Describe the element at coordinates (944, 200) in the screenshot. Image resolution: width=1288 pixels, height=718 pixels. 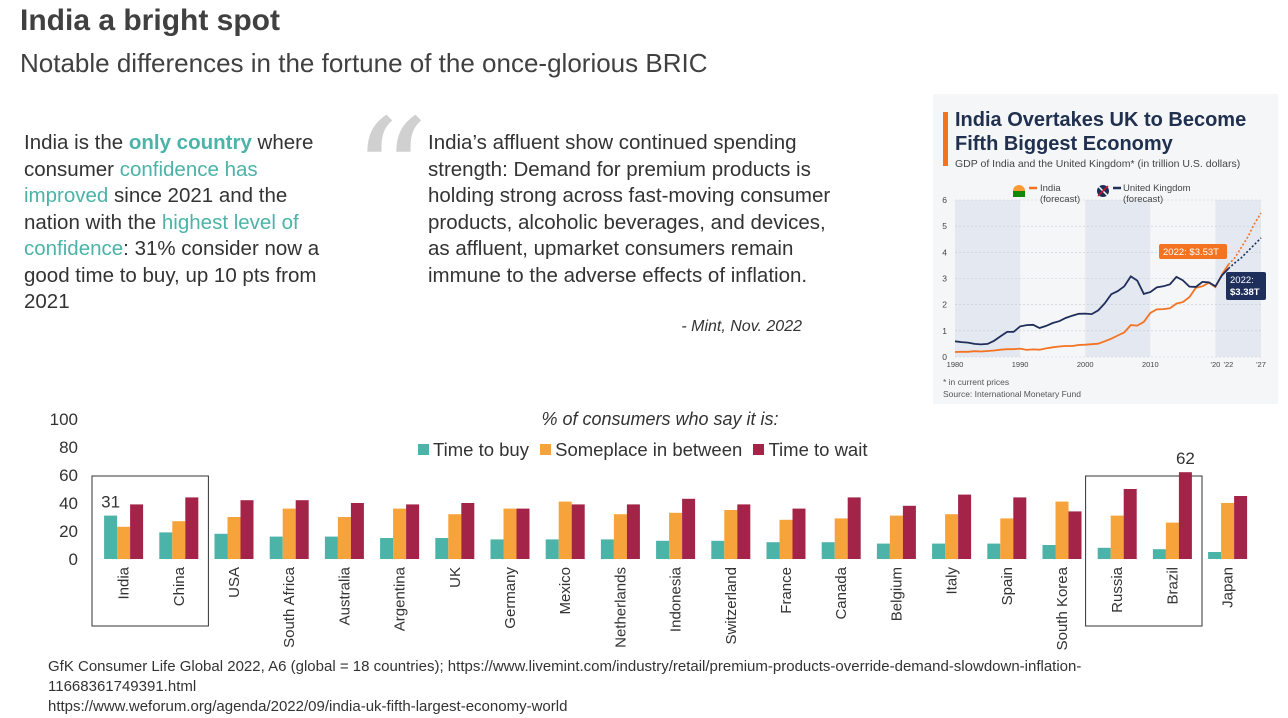
I see `inset-y-tick: 6` at that location.